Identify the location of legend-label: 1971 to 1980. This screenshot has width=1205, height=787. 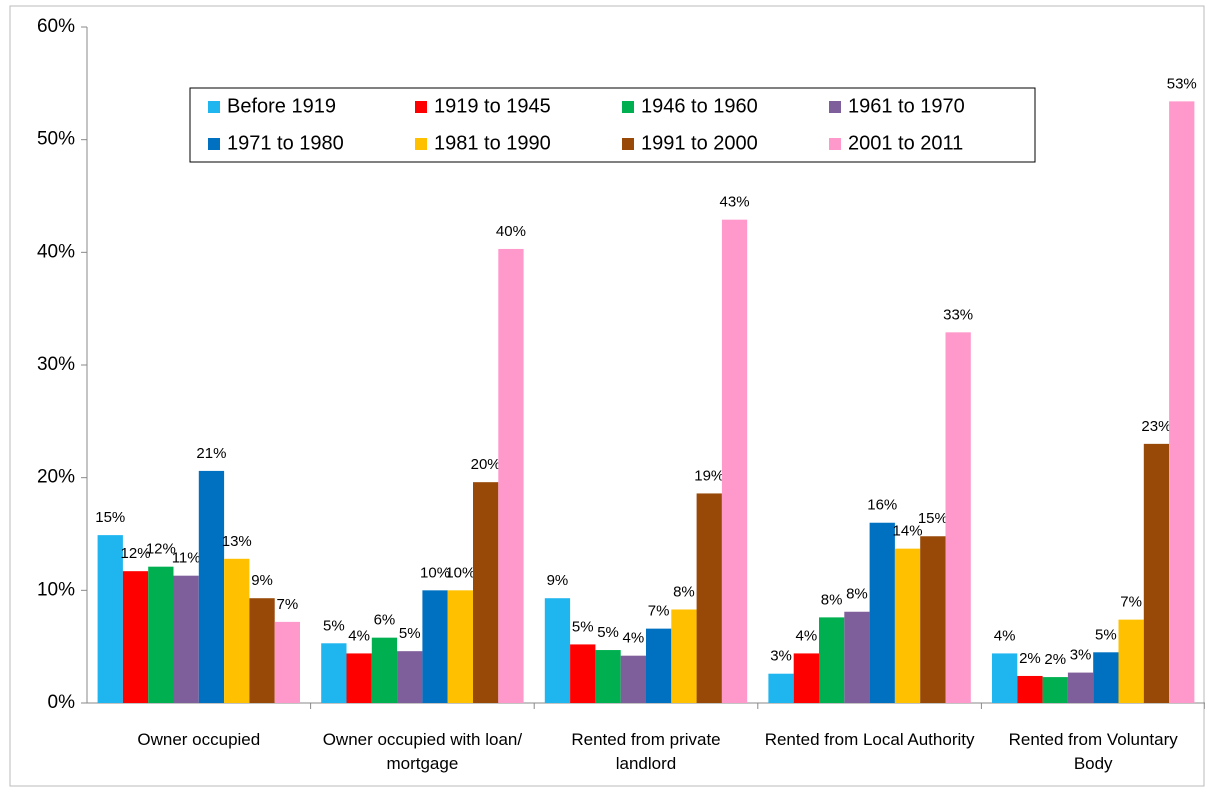
(285, 143).